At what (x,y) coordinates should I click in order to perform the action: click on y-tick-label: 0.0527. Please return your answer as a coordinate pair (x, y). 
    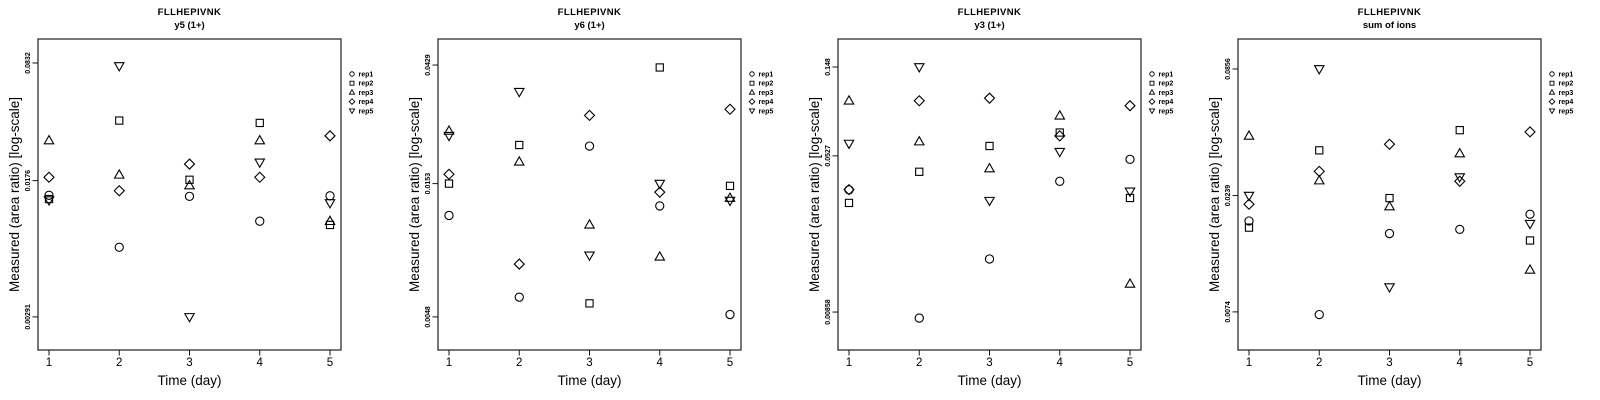
    Looking at the image, I should click on (828, 156).